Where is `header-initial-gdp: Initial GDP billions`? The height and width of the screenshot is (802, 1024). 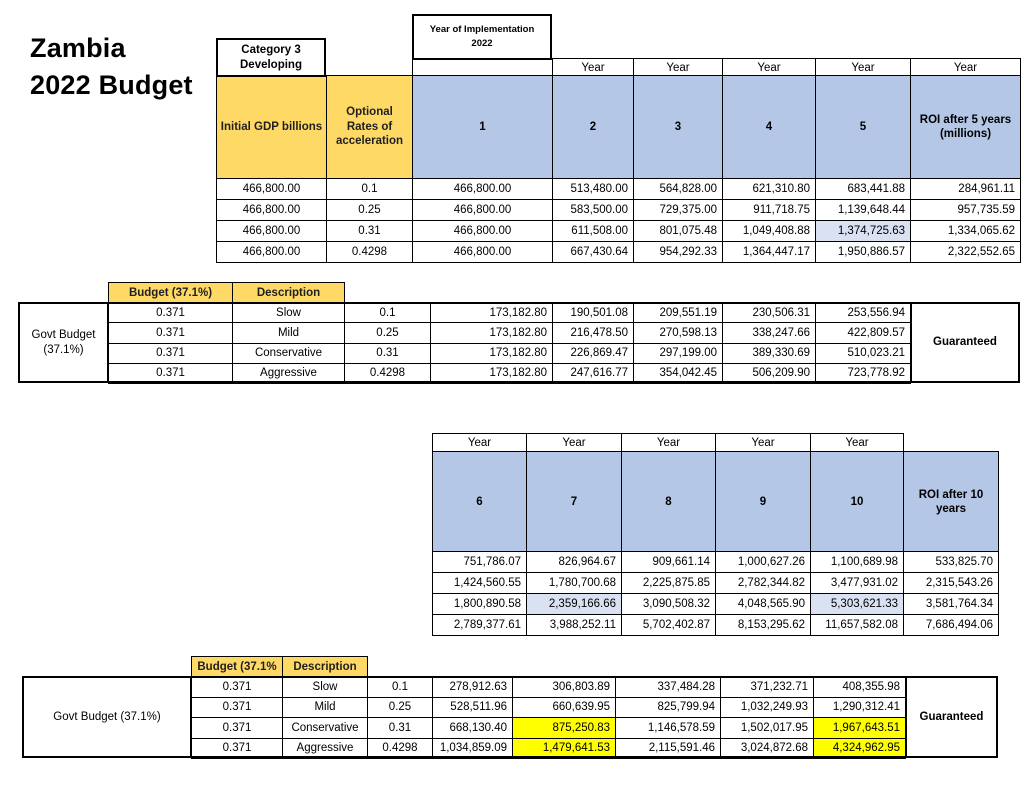 header-initial-gdp: Initial GDP billions is located at coordinates (272, 127).